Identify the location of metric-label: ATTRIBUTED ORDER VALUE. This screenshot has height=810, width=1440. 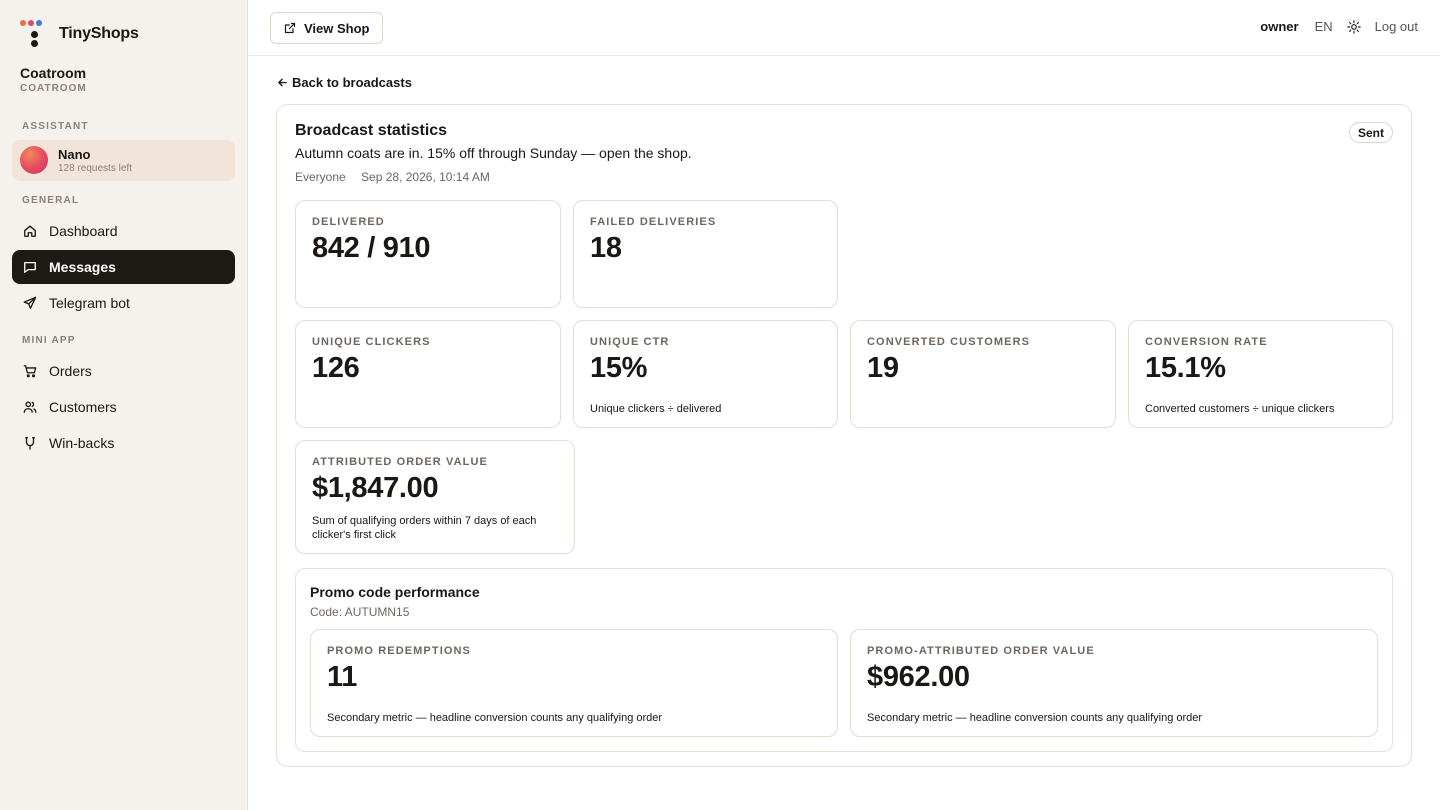
(400, 462).